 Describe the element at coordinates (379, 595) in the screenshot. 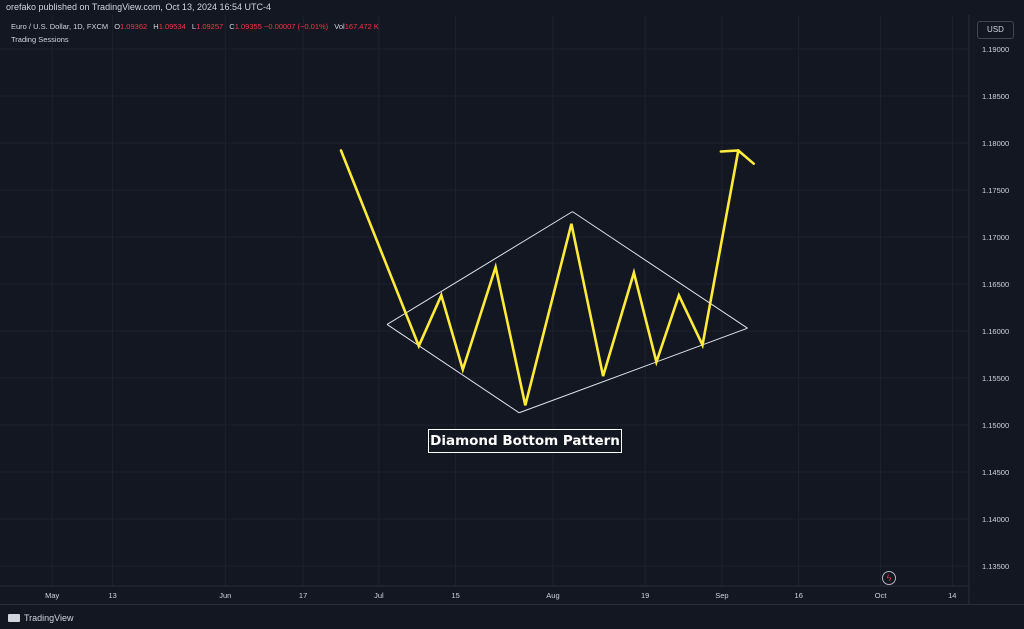

I see `x-tick-label: Jul` at that location.